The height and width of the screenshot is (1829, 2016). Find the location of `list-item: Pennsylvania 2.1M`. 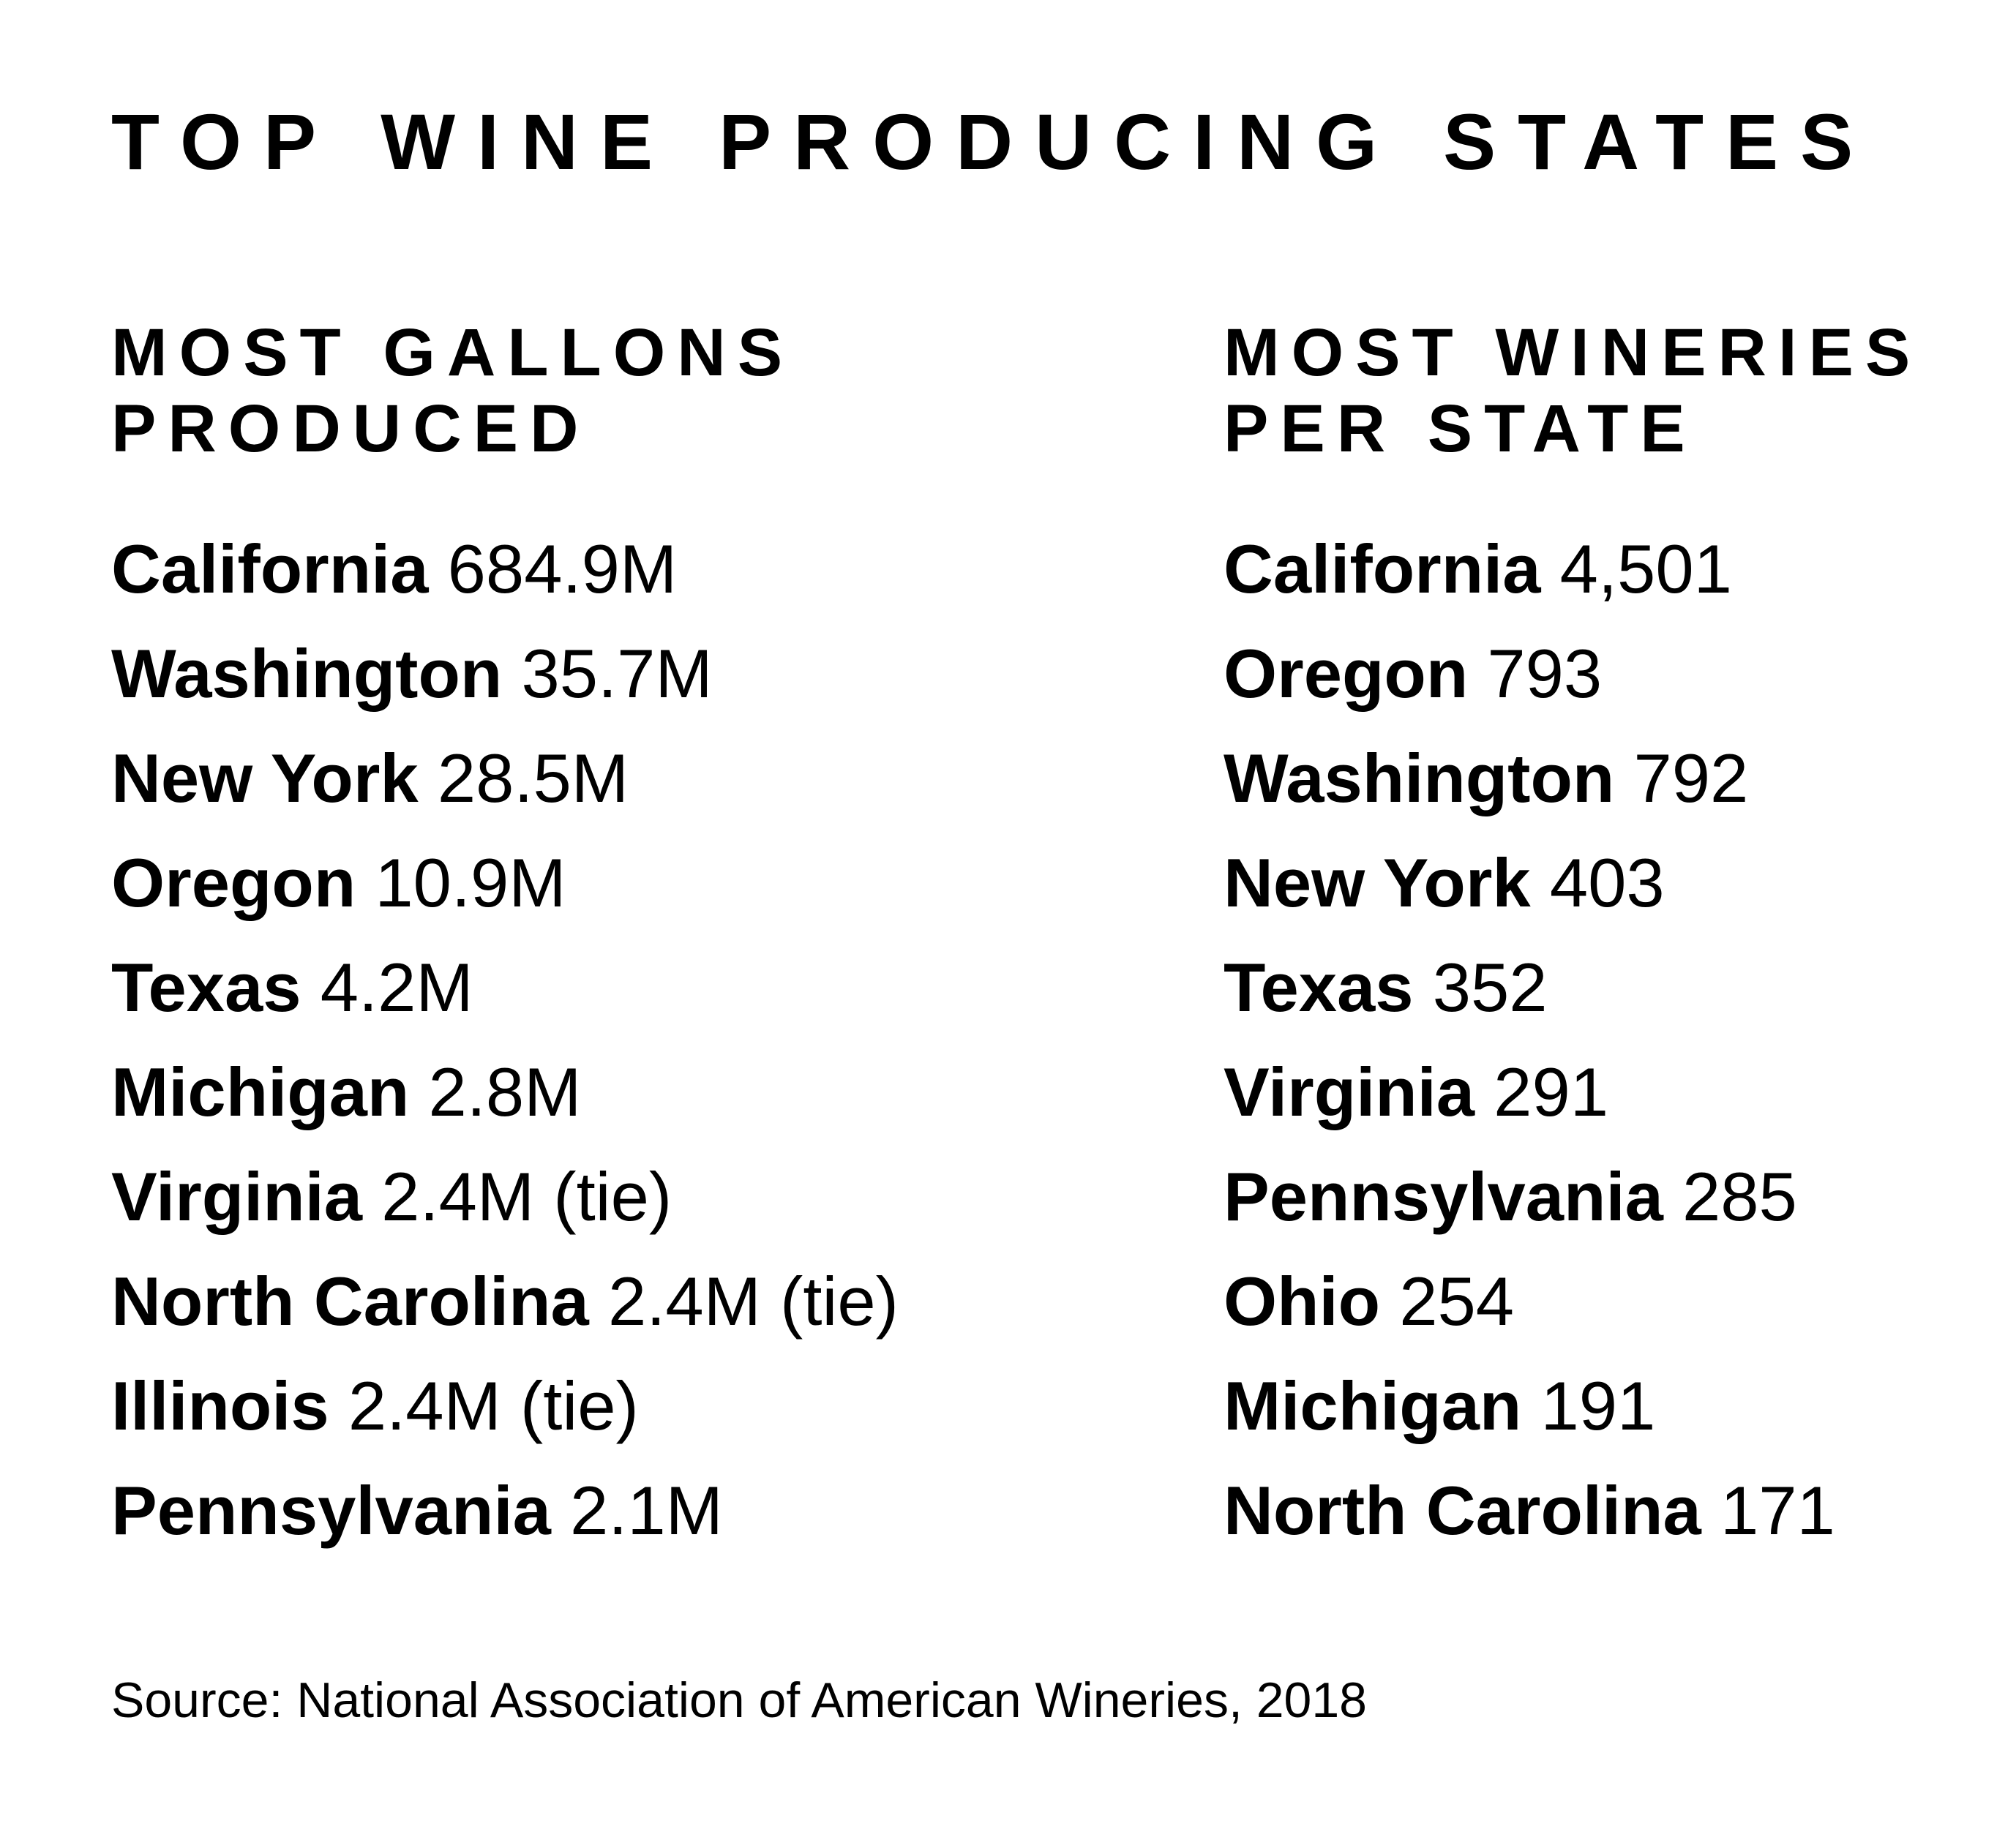

list-item: Pennsylvania 2.1M is located at coordinates (505, 1510).